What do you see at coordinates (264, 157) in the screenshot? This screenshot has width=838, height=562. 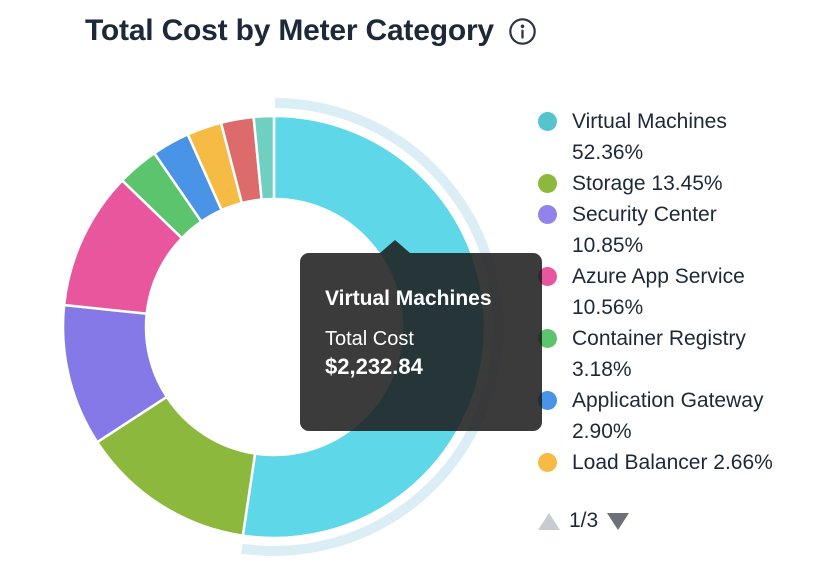 I see `donut-slice-unlabeled` at bounding box center [264, 157].